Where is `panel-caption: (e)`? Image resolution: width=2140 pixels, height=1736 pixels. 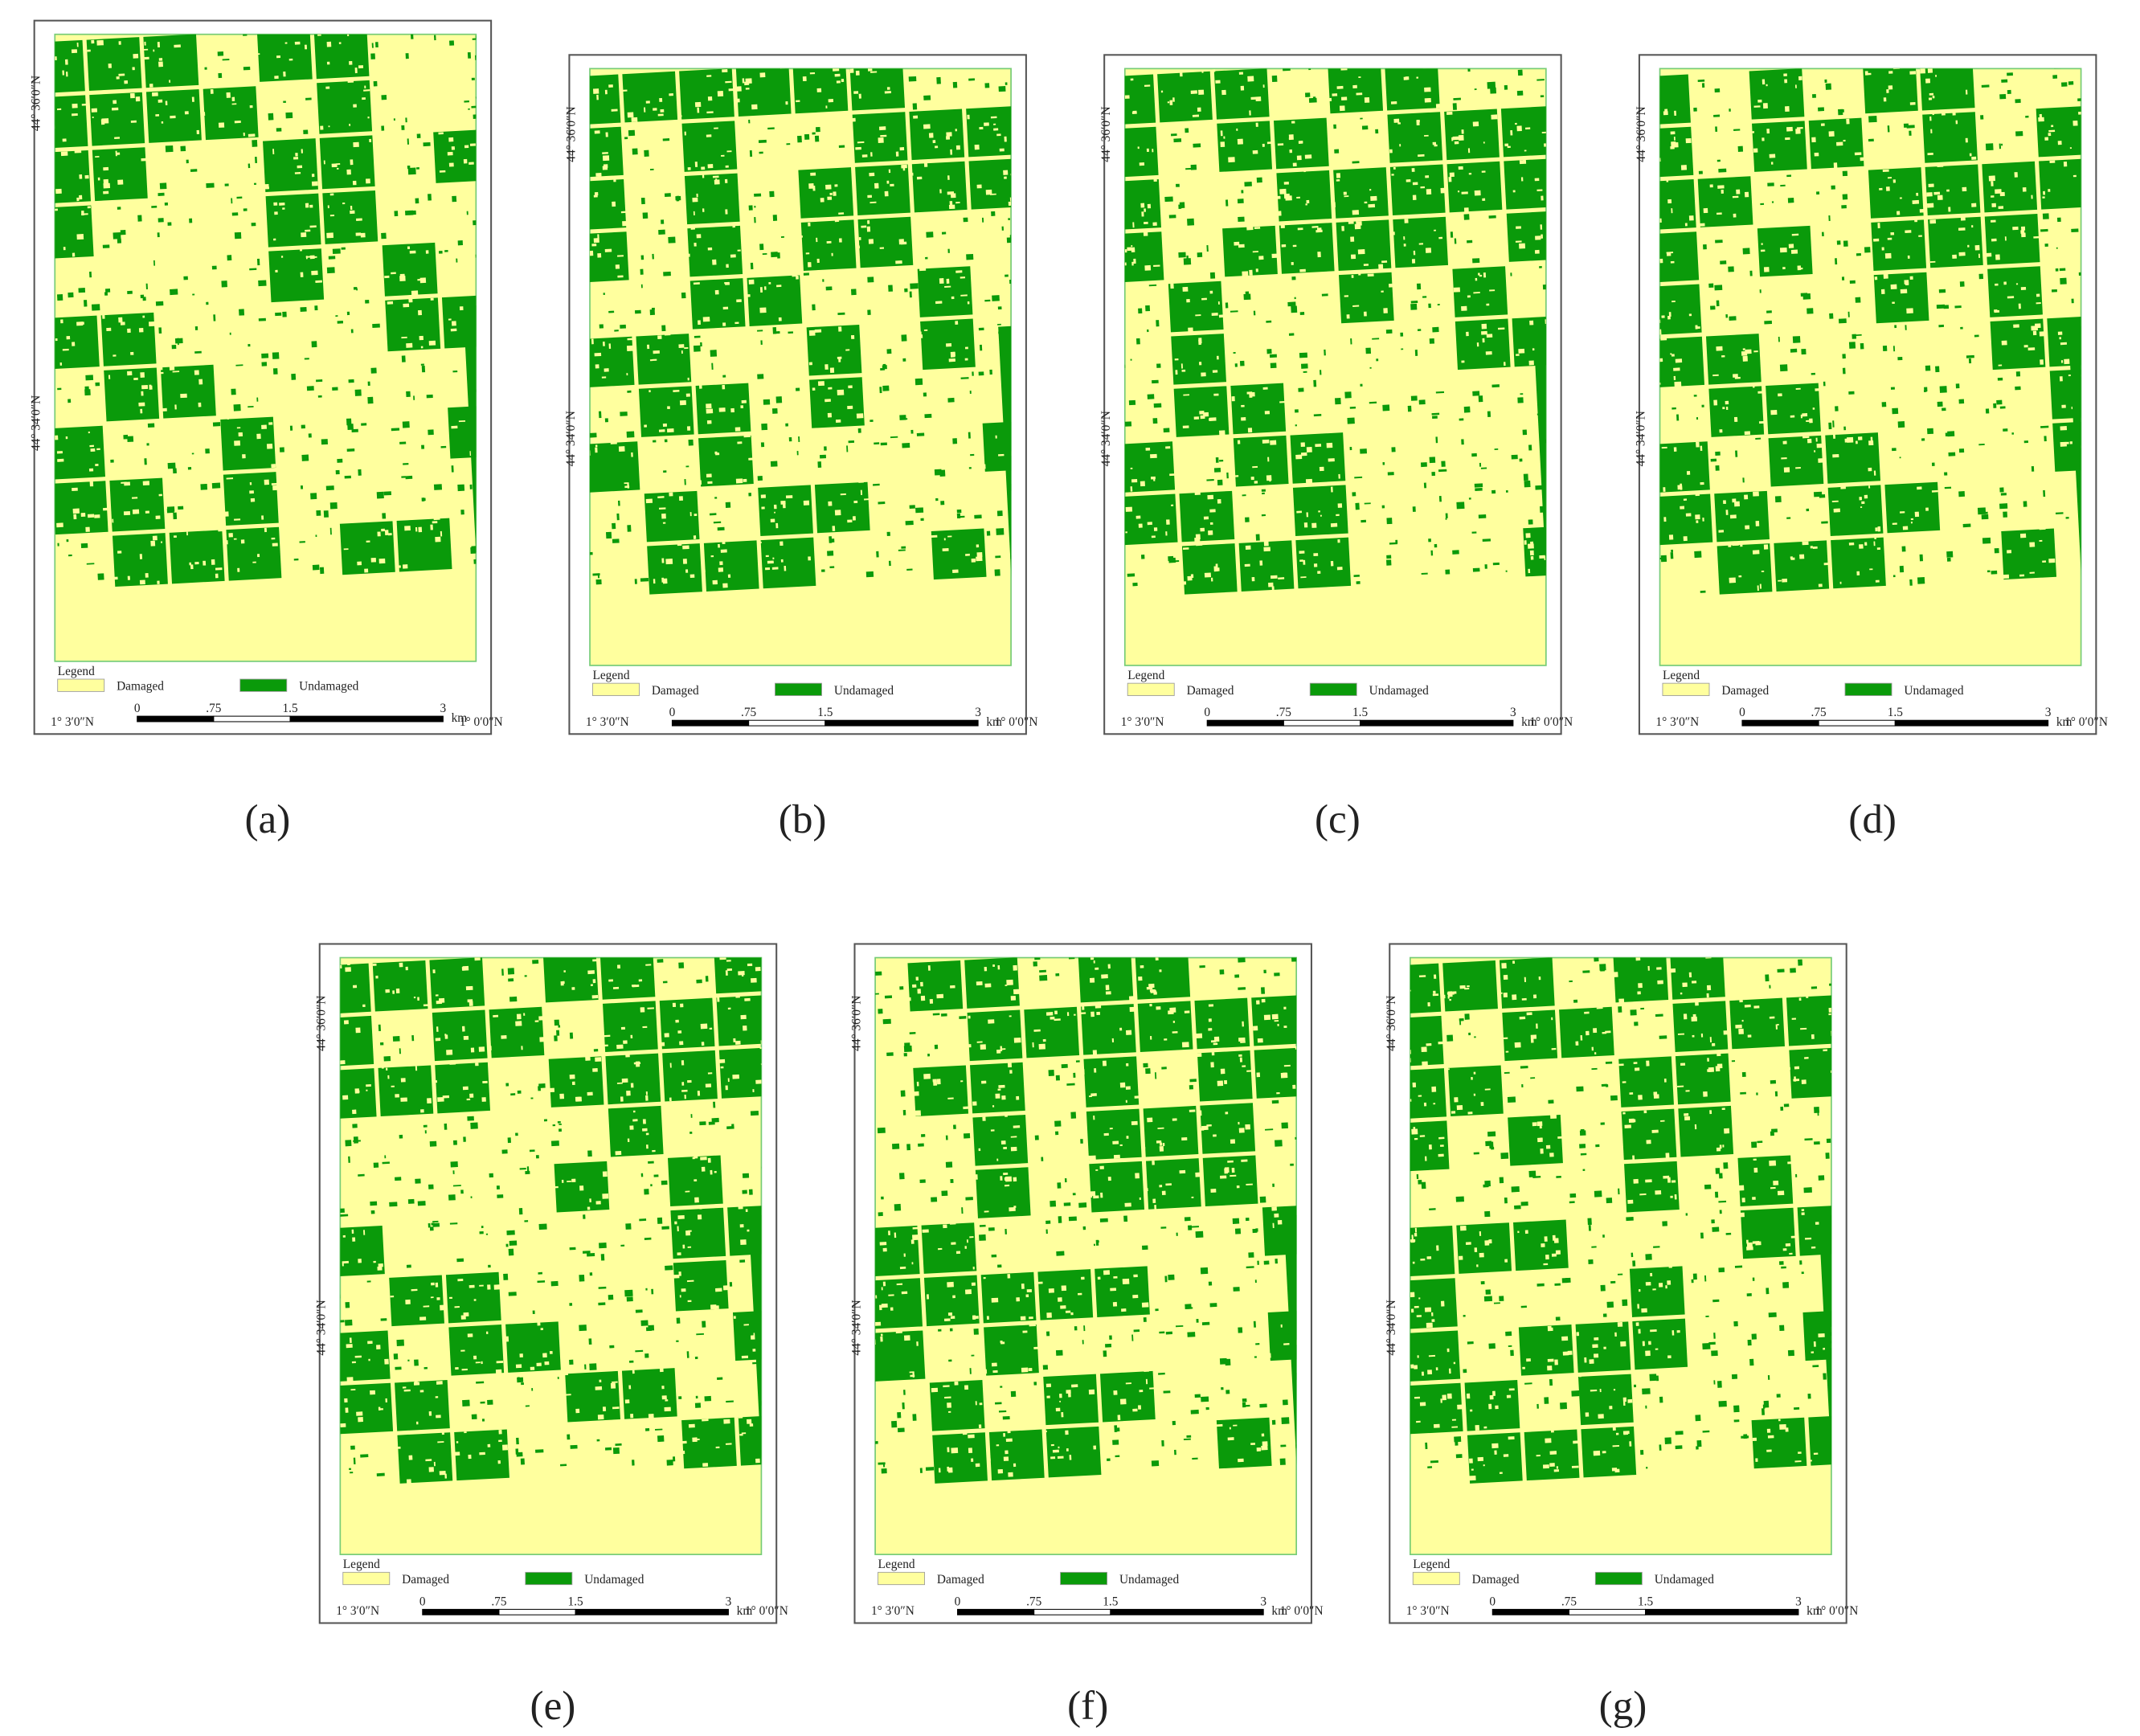
panel-caption: (e) is located at coordinates (553, 1706).